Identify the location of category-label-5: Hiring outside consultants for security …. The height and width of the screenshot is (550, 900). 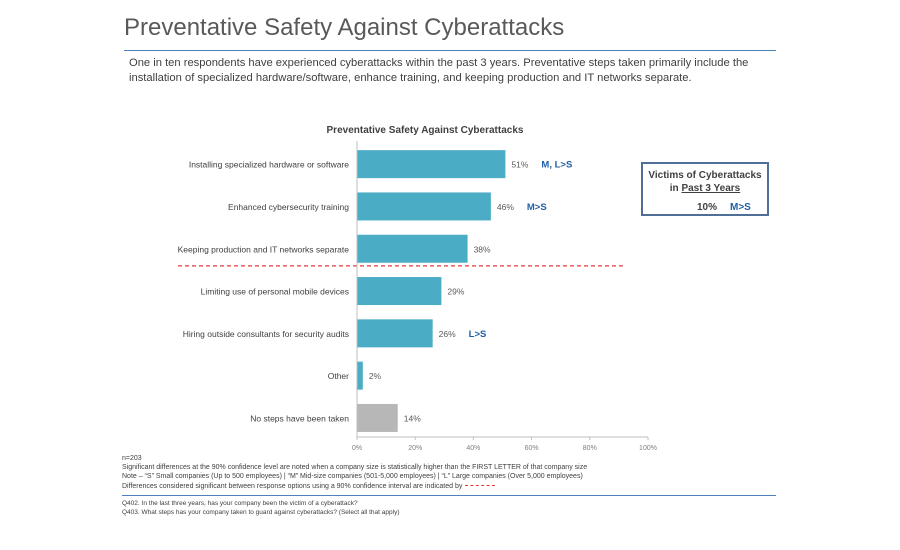
(266, 334).